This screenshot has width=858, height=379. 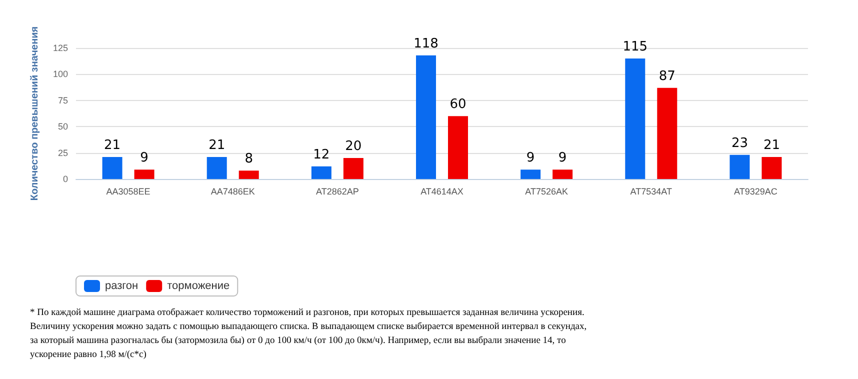 I want to click on data-label: 23, so click(x=739, y=143).